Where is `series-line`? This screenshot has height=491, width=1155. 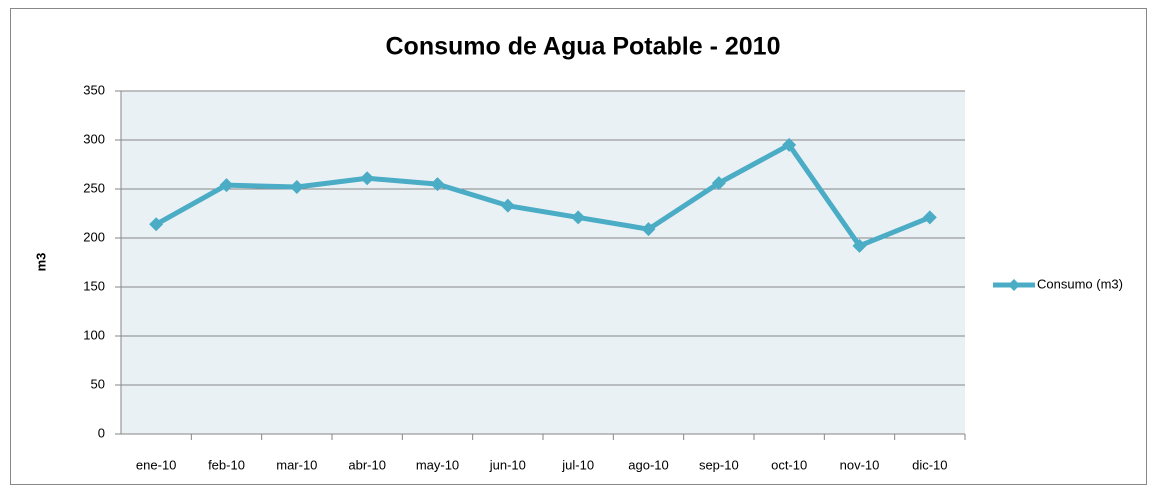
series-line is located at coordinates (542, 195).